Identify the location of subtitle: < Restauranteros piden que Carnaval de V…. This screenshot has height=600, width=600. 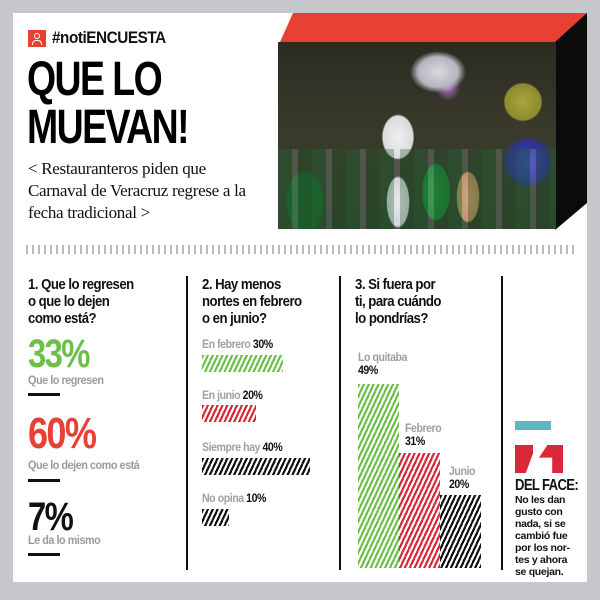
(137, 190).